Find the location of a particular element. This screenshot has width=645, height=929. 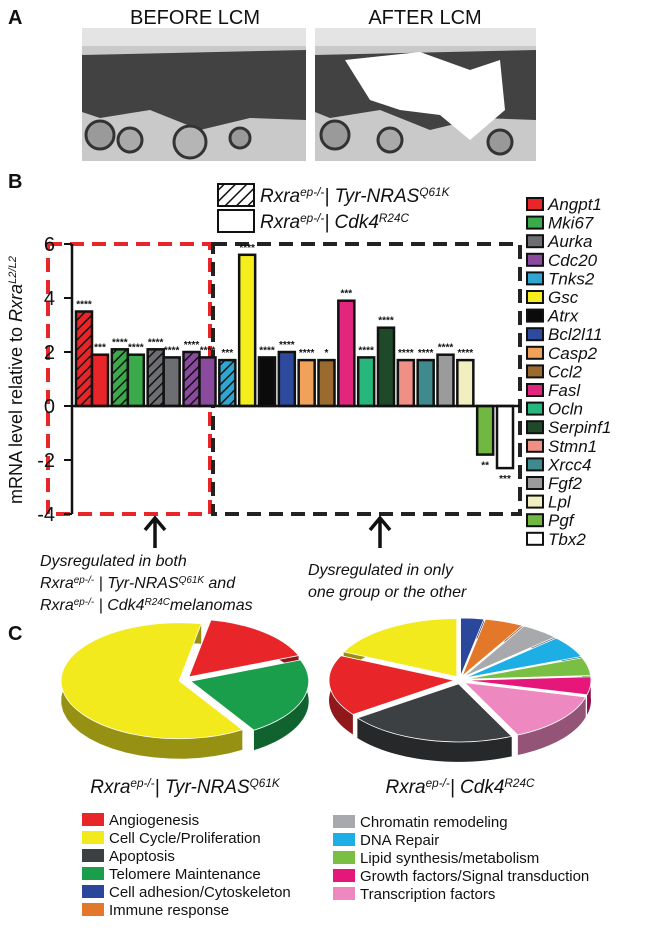

legend-label: Fasl is located at coordinates (564, 390).